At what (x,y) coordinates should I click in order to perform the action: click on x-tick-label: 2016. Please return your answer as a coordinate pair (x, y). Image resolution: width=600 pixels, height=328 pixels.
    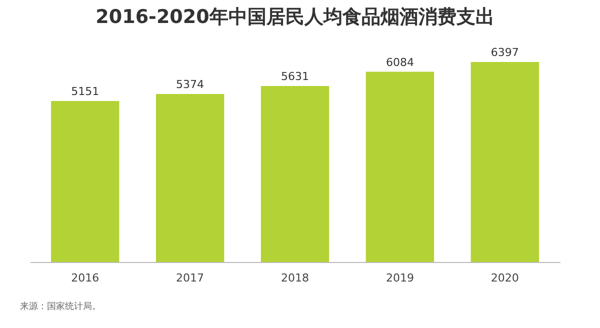
    Looking at the image, I should click on (85, 278).